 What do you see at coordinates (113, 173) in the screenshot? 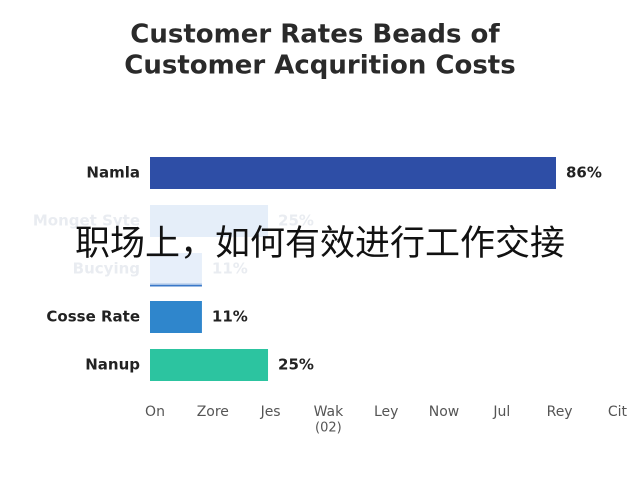
I see `category-label: Namla` at bounding box center [113, 173].